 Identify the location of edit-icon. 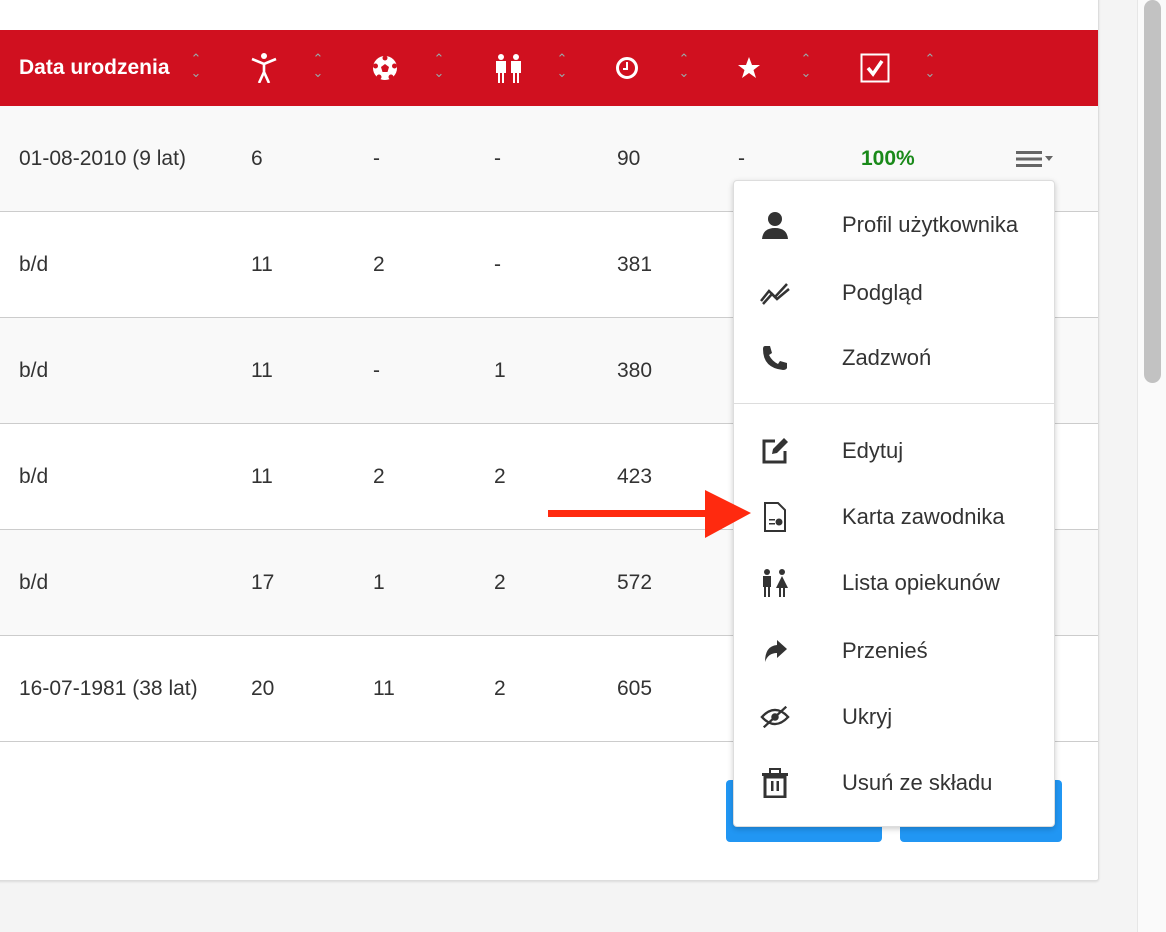
(775, 451).